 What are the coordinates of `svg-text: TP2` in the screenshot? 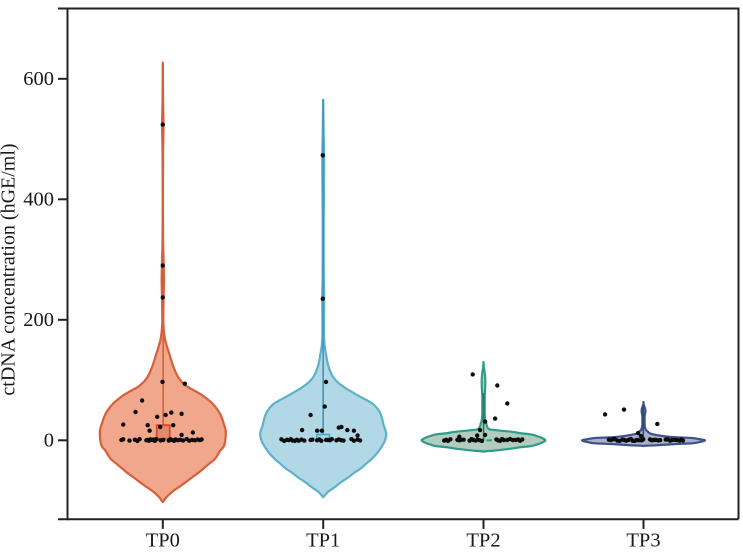 It's located at (483, 541).